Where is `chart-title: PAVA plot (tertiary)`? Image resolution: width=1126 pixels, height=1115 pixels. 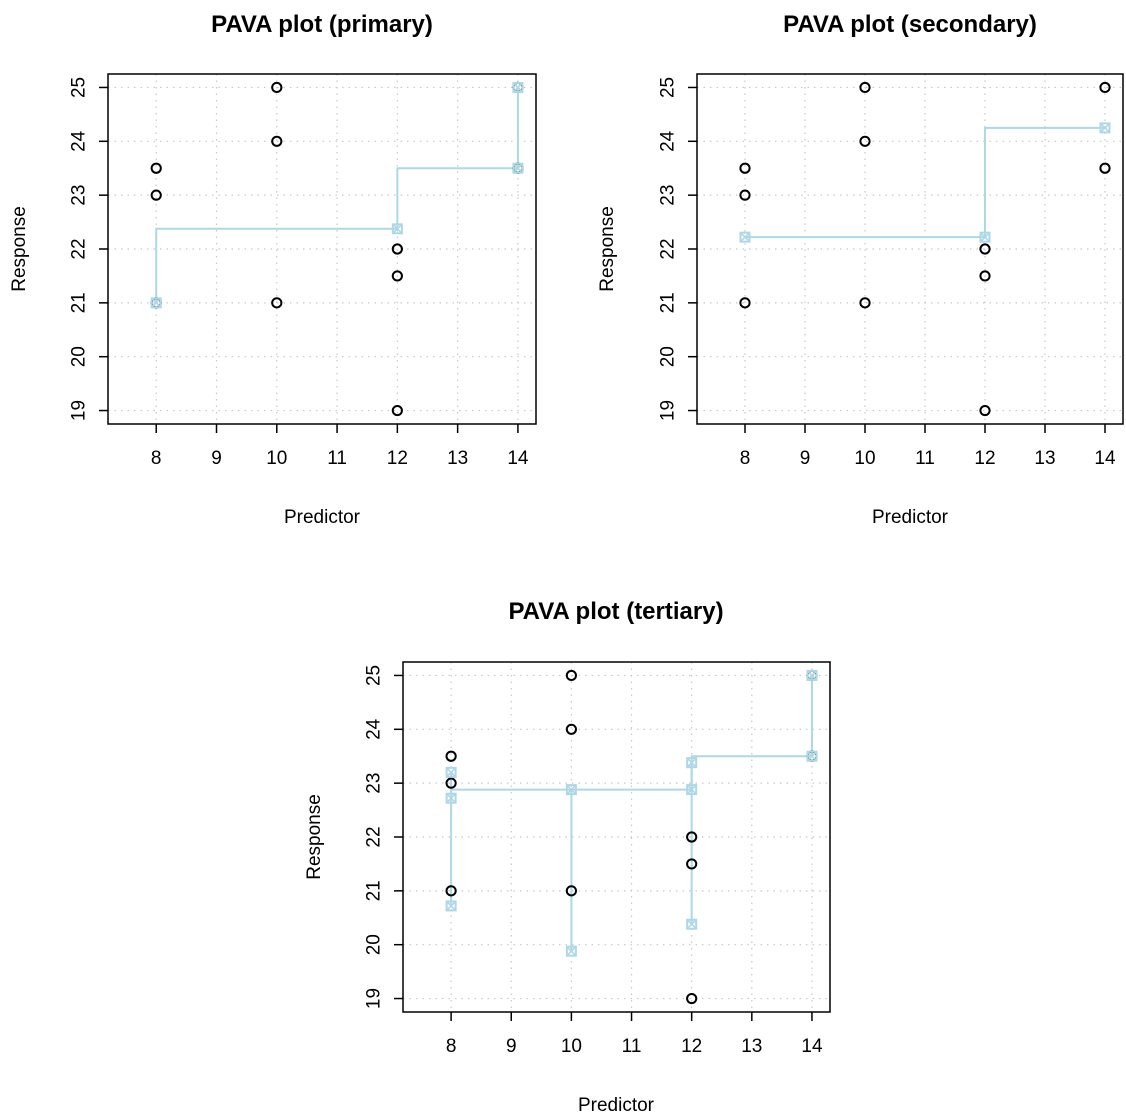
chart-title: PAVA plot (tertiary) is located at coordinates (615, 611).